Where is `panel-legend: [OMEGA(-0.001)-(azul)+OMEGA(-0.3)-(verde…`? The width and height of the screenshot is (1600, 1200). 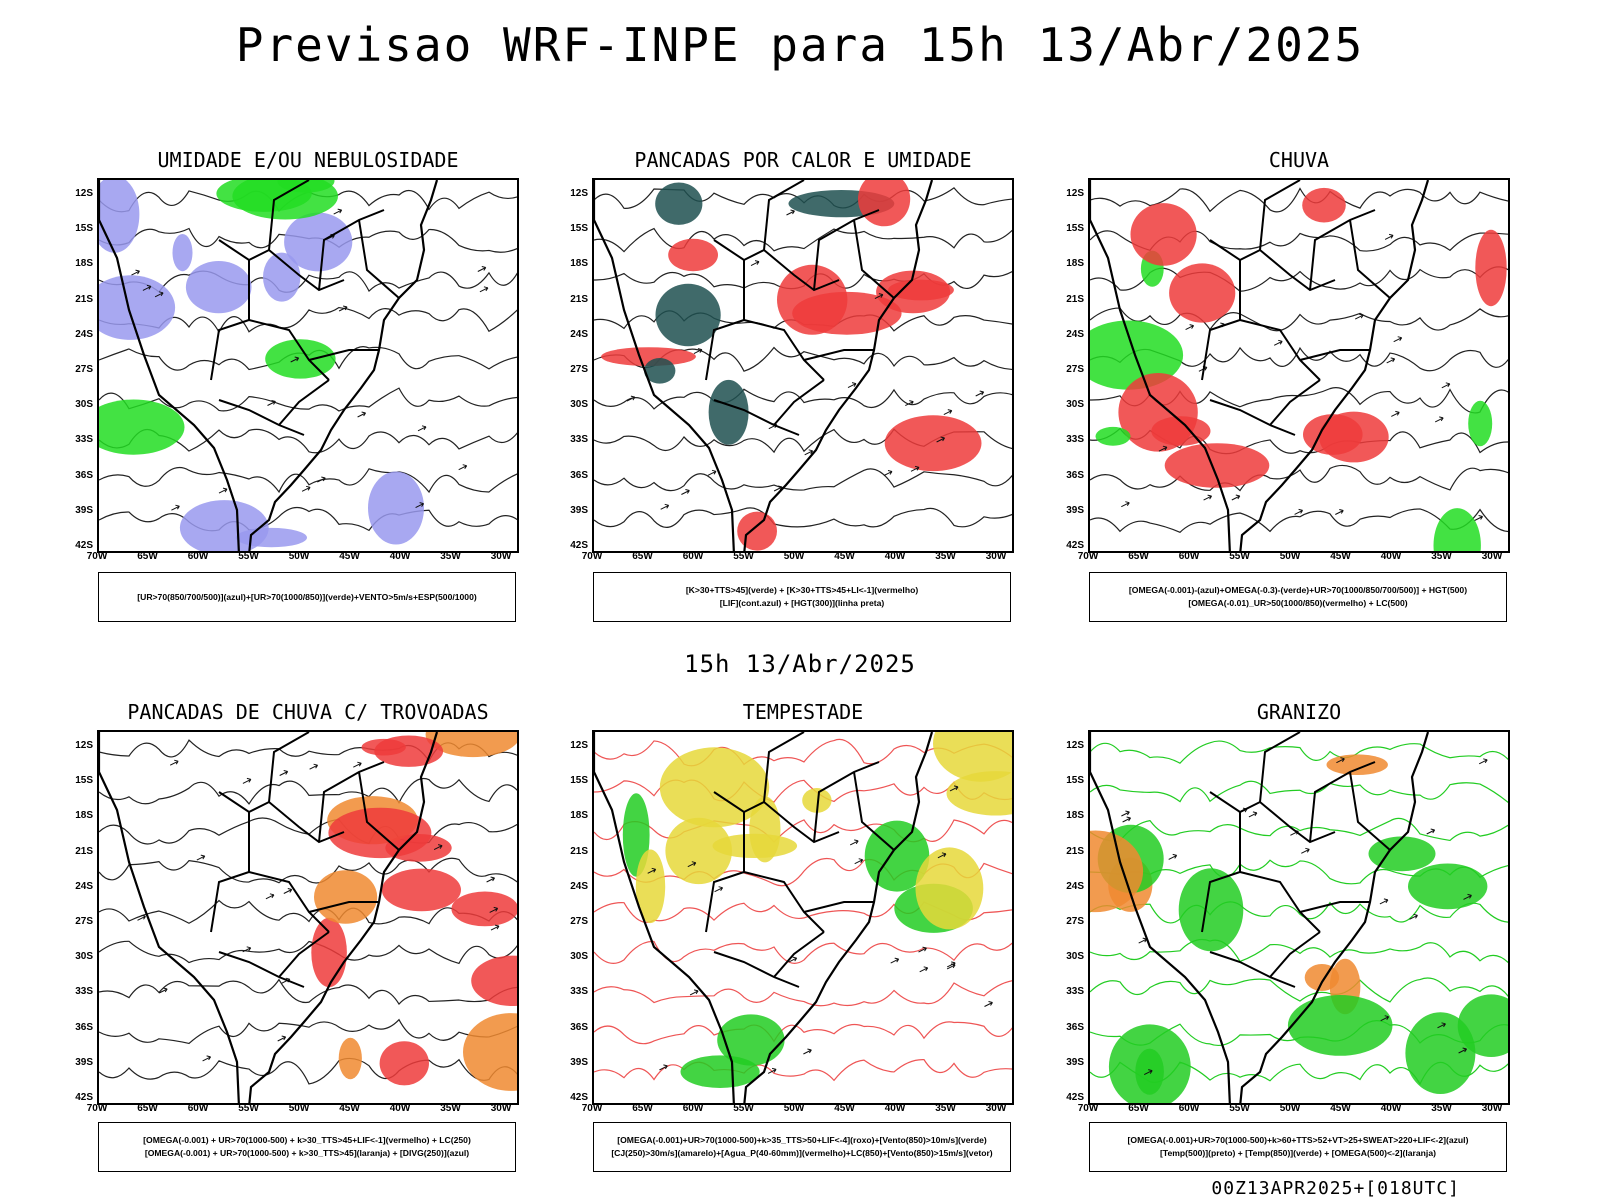
panel-legend: [OMEGA(-0.001)-(azul)+OMEGA(-0.3)-(verde… is located at coordinates (1298, 597).